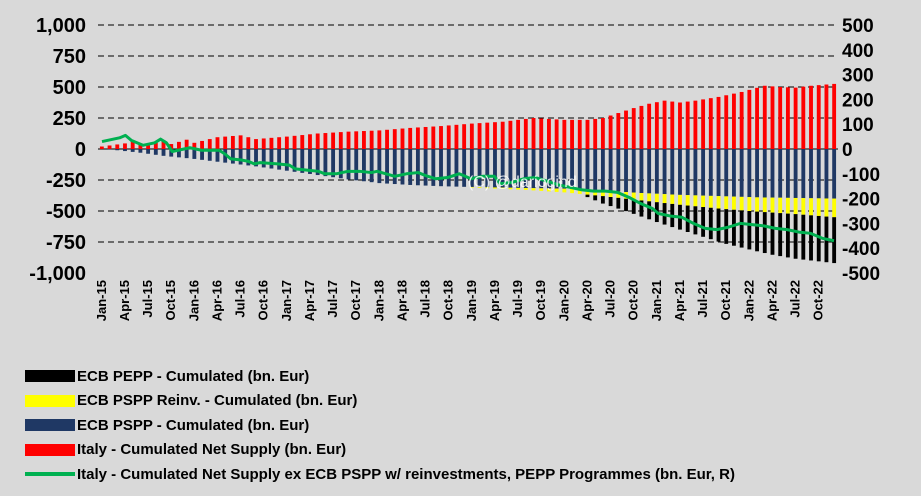 Image resolution: width=921 pixels, height=496 pixels. I want to click on x-tick-label: Jan-15, so click(101, 300).